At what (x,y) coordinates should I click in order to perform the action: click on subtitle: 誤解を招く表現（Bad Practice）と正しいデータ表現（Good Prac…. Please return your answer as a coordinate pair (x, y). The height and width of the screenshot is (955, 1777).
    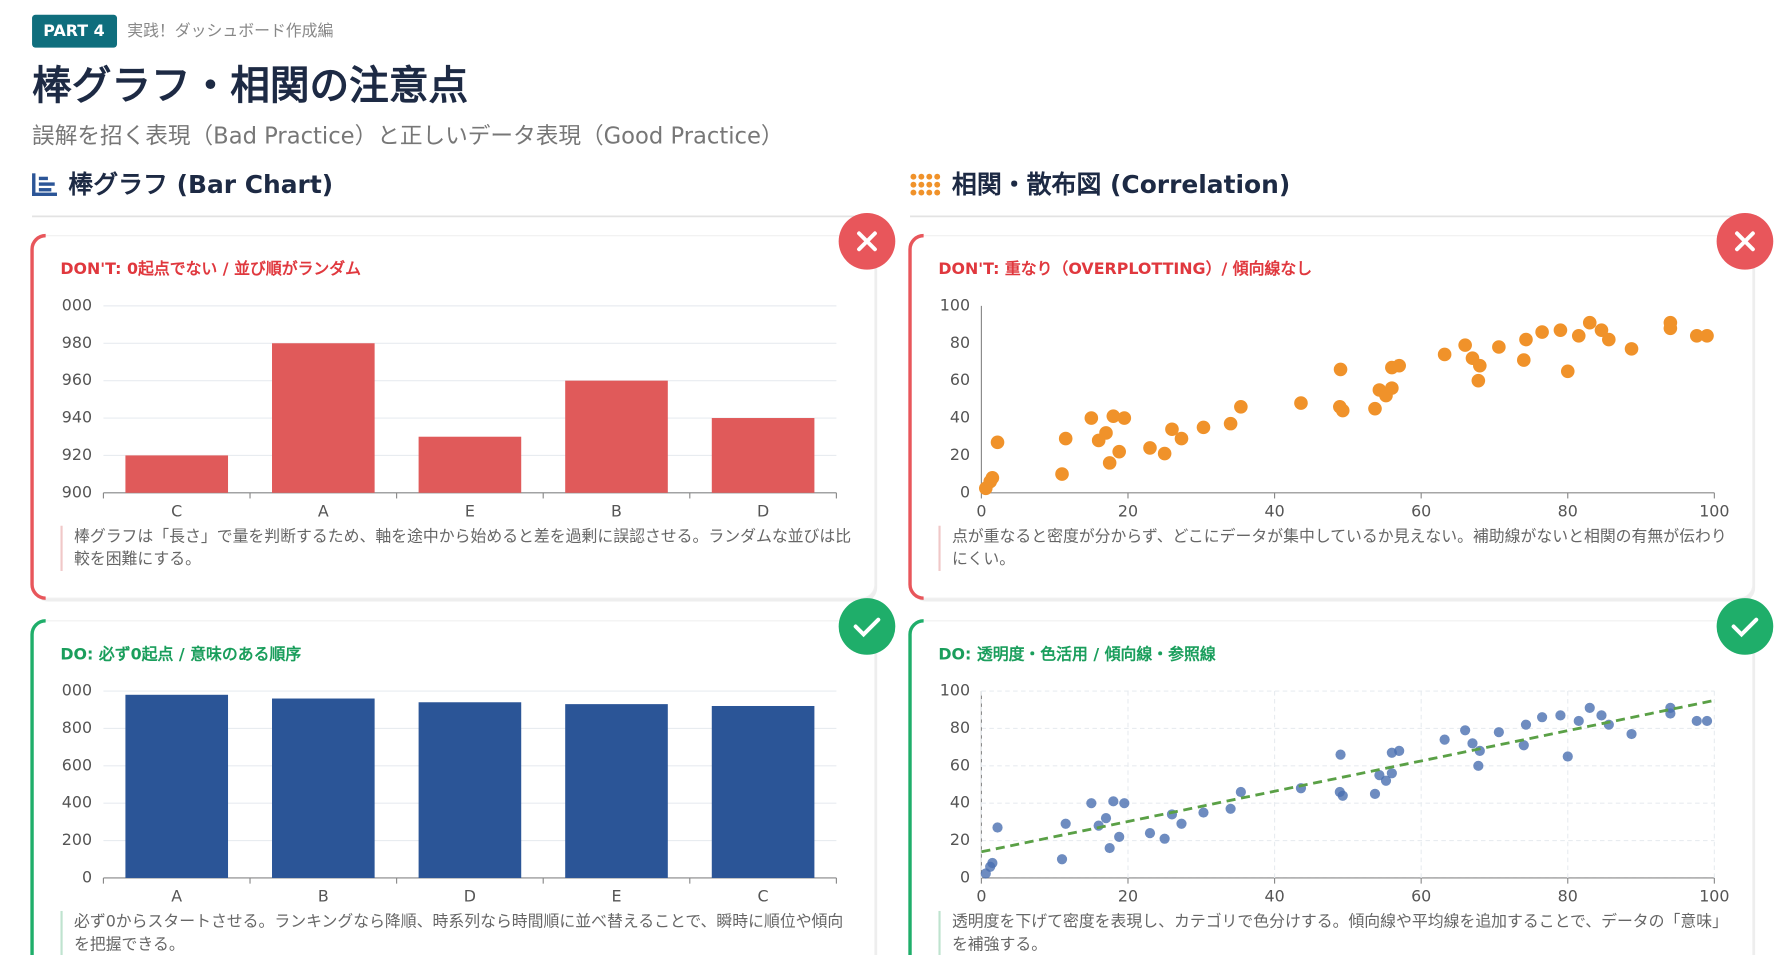
    Looking at the image, I should click on (407, 137).